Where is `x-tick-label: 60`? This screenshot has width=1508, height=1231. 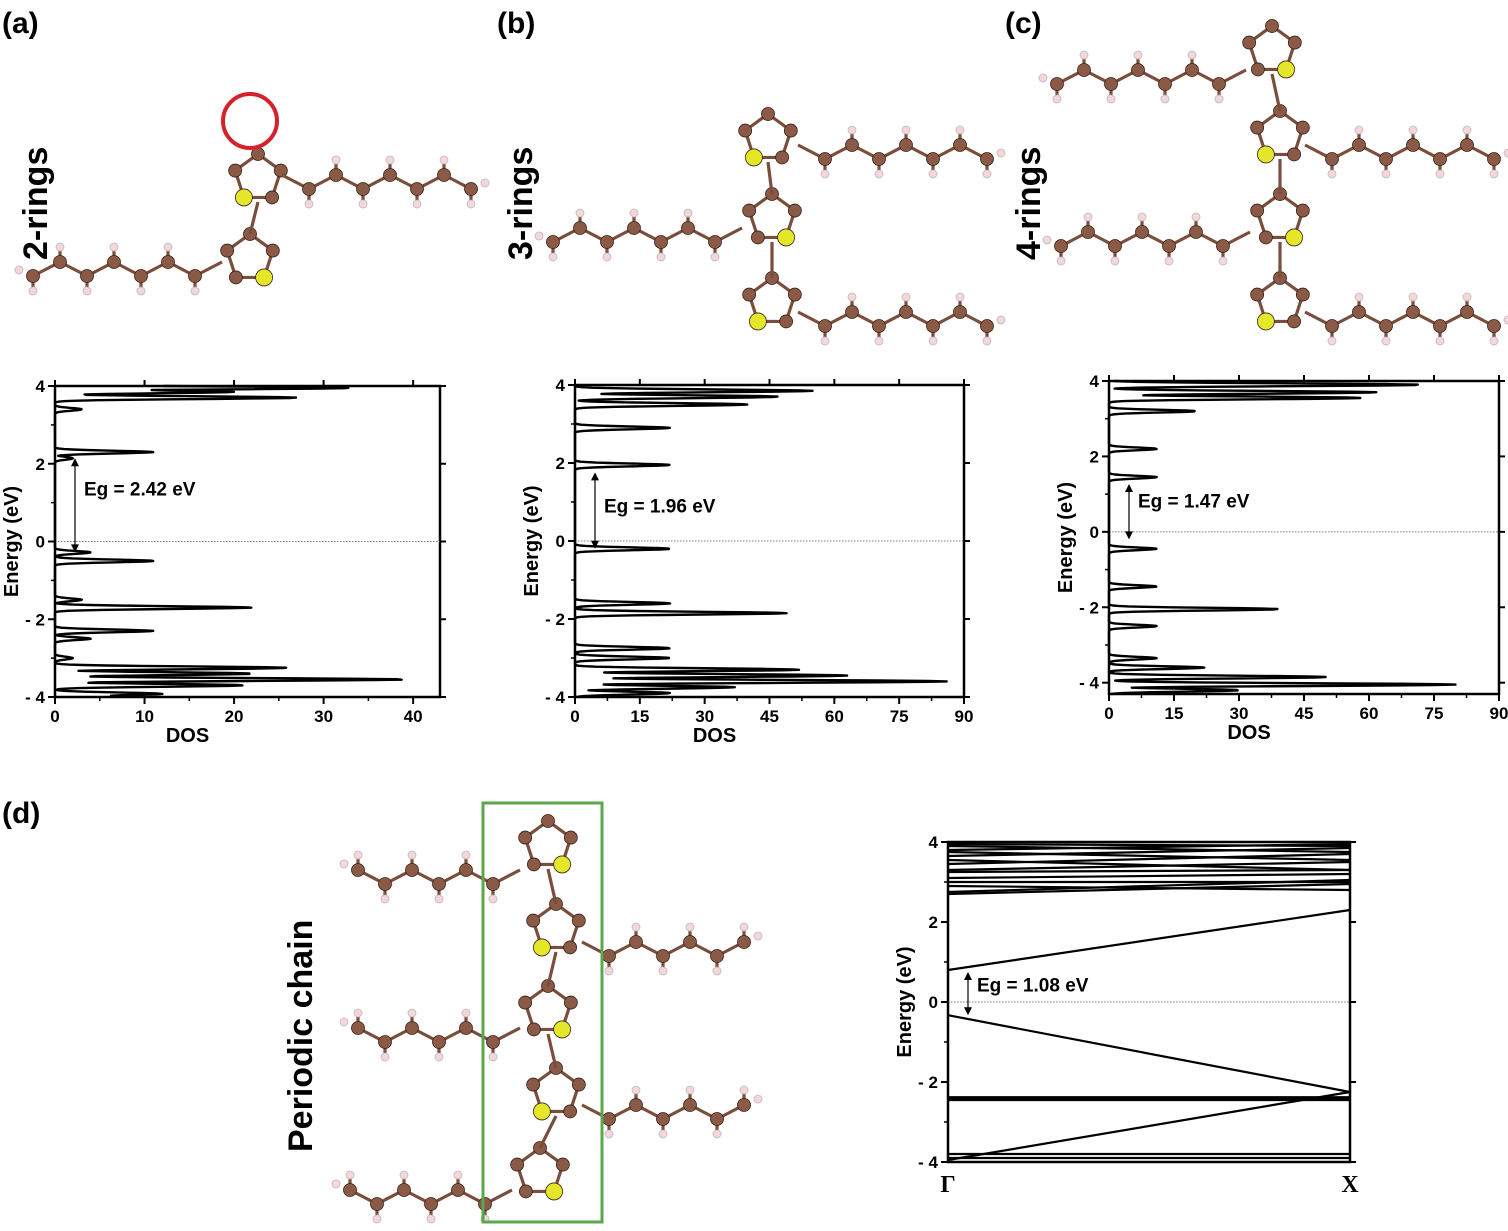 x-tick-label: 60 is located at coordinates (1369, 713).